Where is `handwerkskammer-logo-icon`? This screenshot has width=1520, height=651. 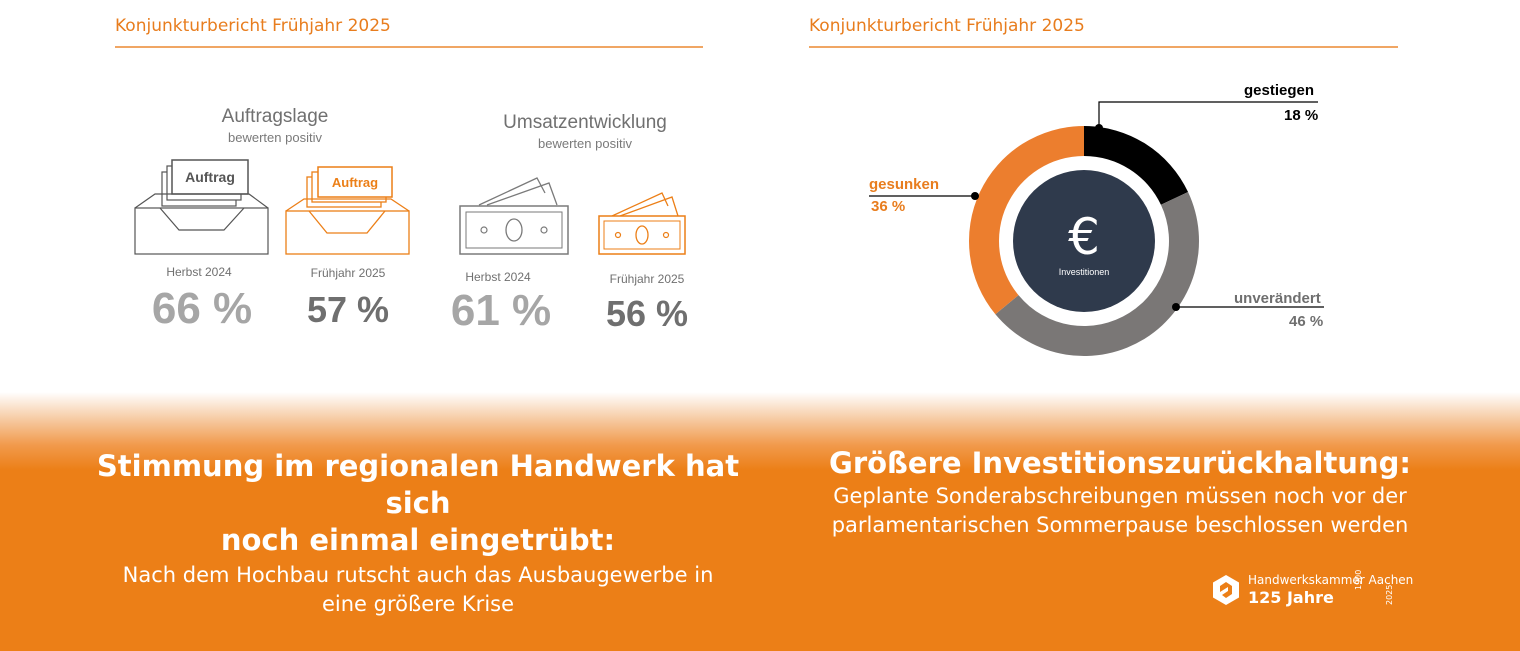
handwerkskammer-logo-icon is located at coordinates (1226, 590).